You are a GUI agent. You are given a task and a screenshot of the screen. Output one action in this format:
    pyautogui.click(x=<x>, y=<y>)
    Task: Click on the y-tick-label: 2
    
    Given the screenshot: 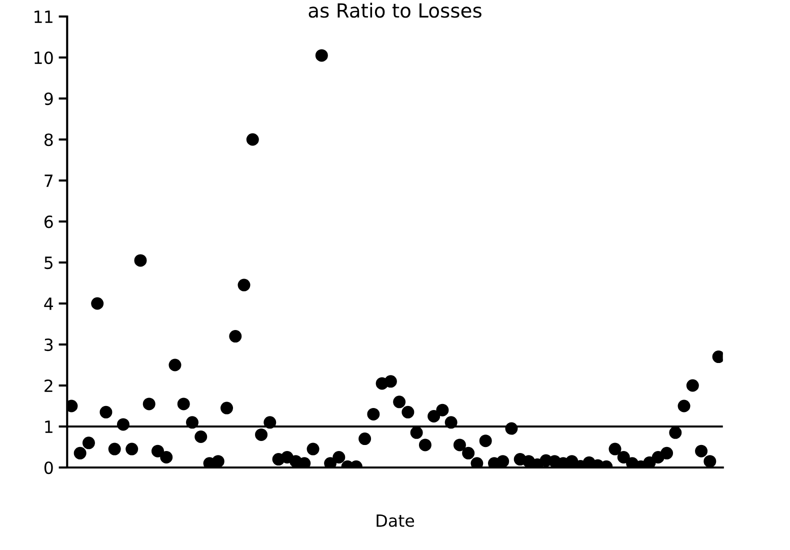 What is the action you would take?
    pyautogui.click(x=48, y=385)
    